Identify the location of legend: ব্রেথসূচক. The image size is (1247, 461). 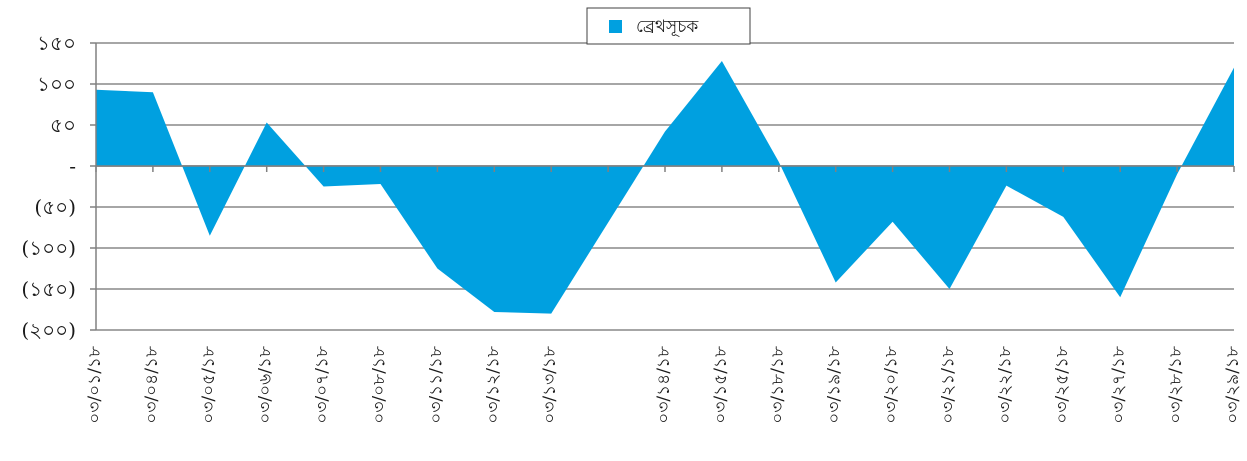
(668, 26).